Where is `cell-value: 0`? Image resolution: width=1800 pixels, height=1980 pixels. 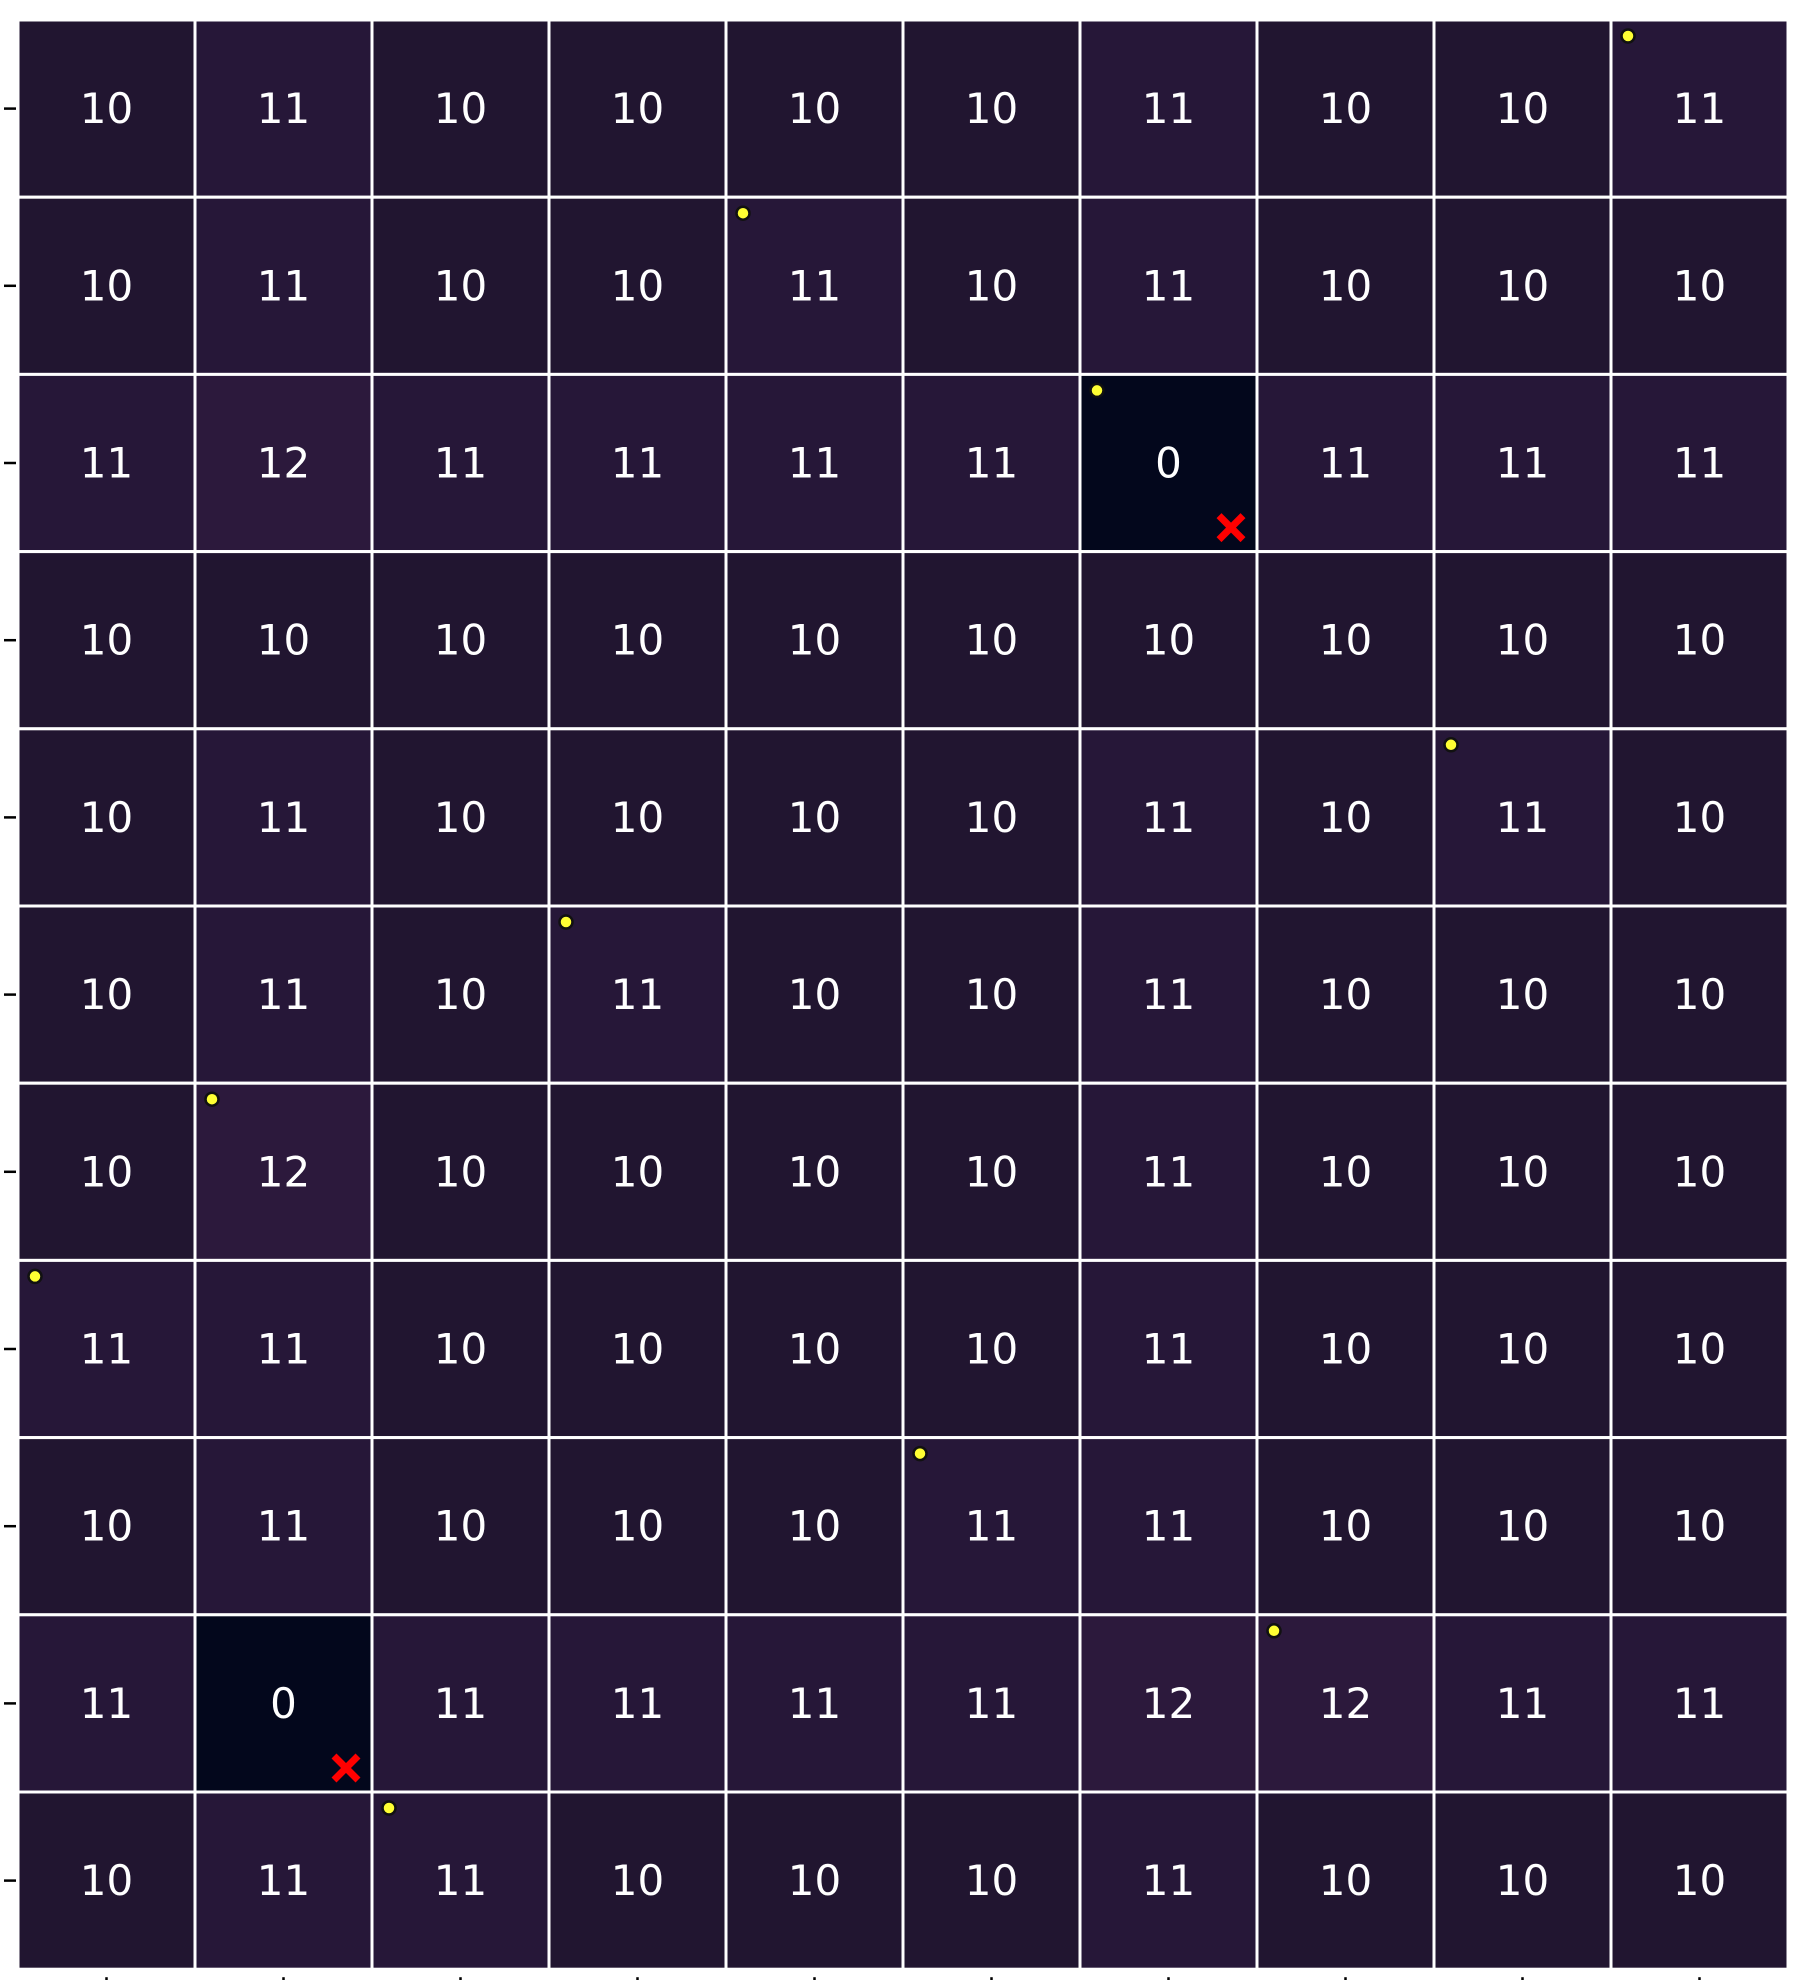 cell-value: 0 is located at coordinates (1168, 463).